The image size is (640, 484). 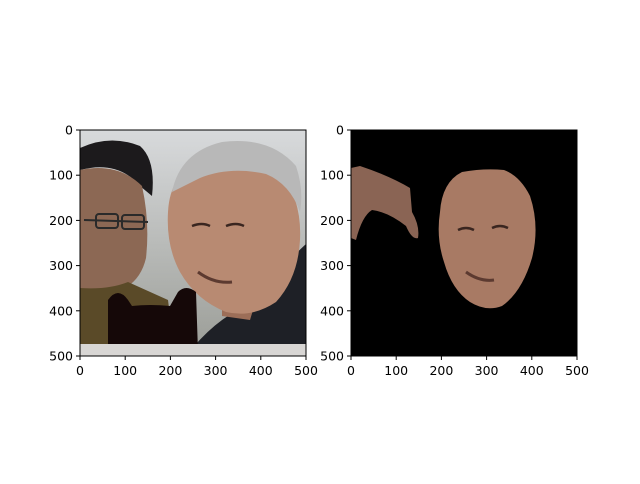 What do you see at coordinates (332, 175) in the screenshot?
I see `right-ytick-label: 100` at bounding box center [332, 175].